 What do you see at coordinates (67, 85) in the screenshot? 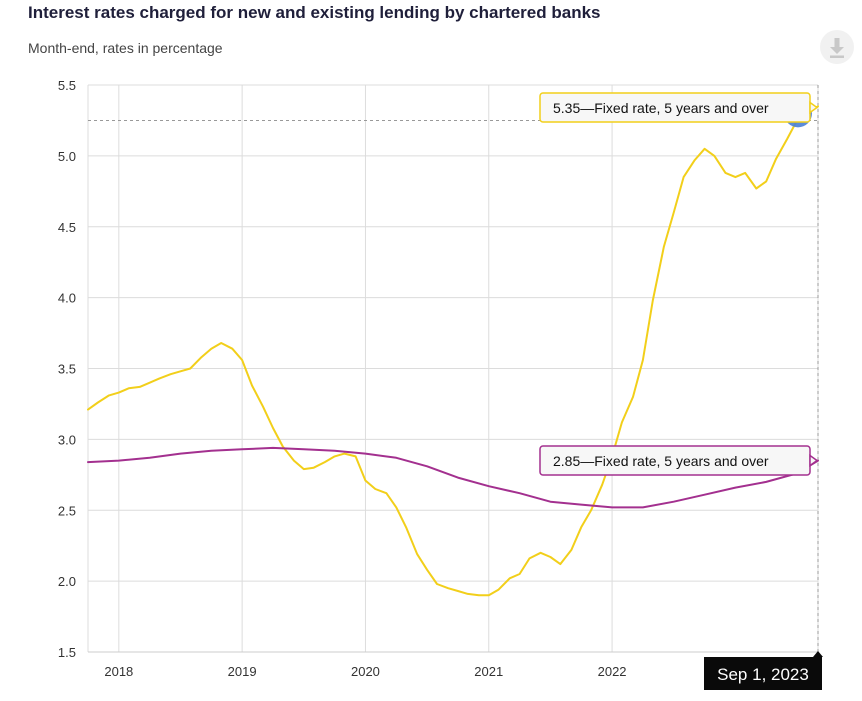
I see `y-tick-label: 5.5` at bounding box center [67, 85].